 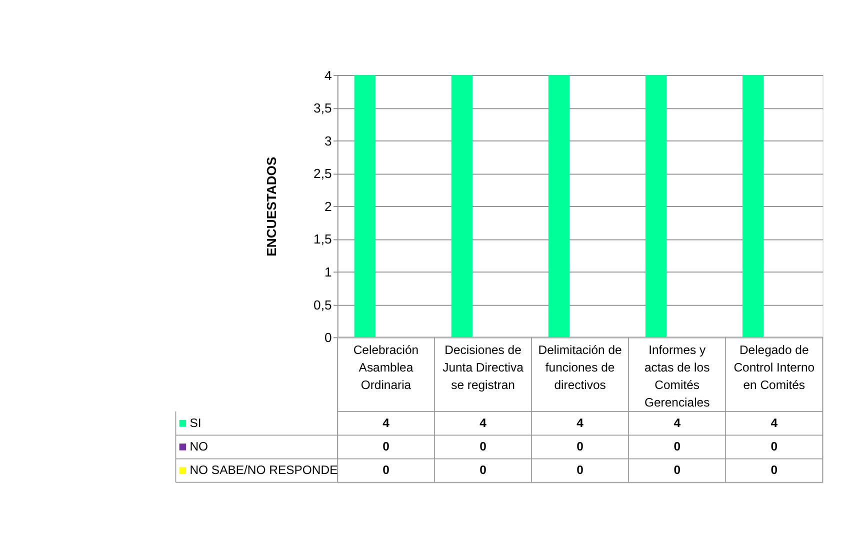 I want to click on x-tick-label: Delegado de Control Interno en Comités, so click(x=774, y=367).